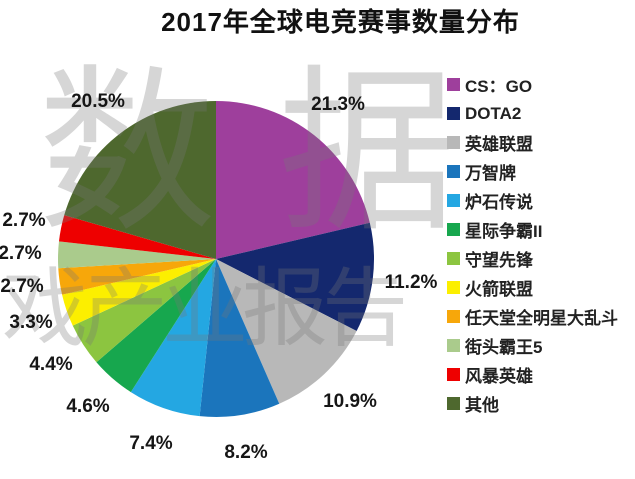  I want to click on legend-label: 星际争霸II, so click(504, 231).